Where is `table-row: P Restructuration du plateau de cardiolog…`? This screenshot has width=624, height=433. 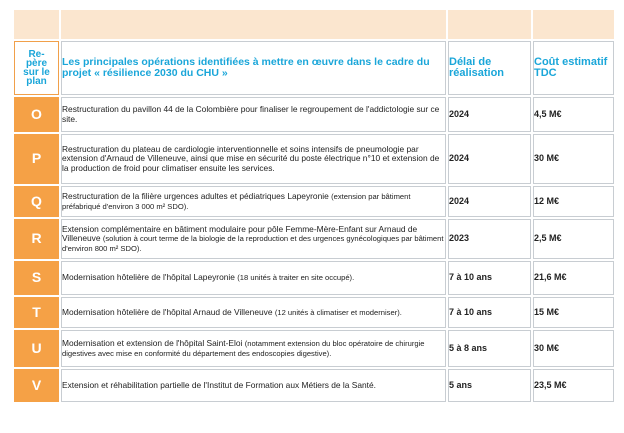 table-row: P Restructuration du plateau de cardiolog… is located at coordinates (314, 159).